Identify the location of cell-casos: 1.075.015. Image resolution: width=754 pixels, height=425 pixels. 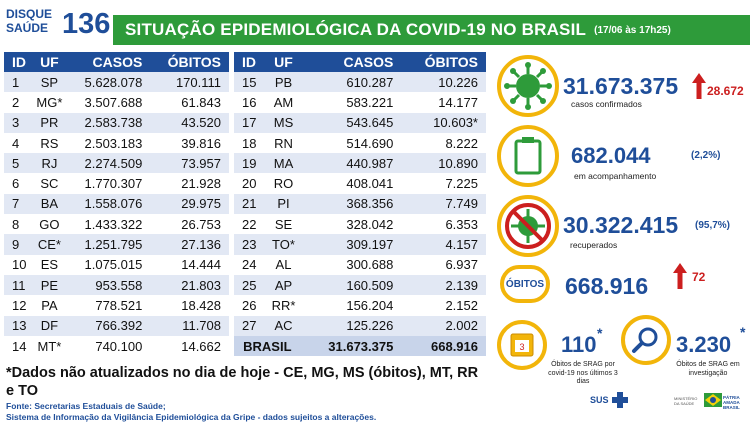
(108, 264).